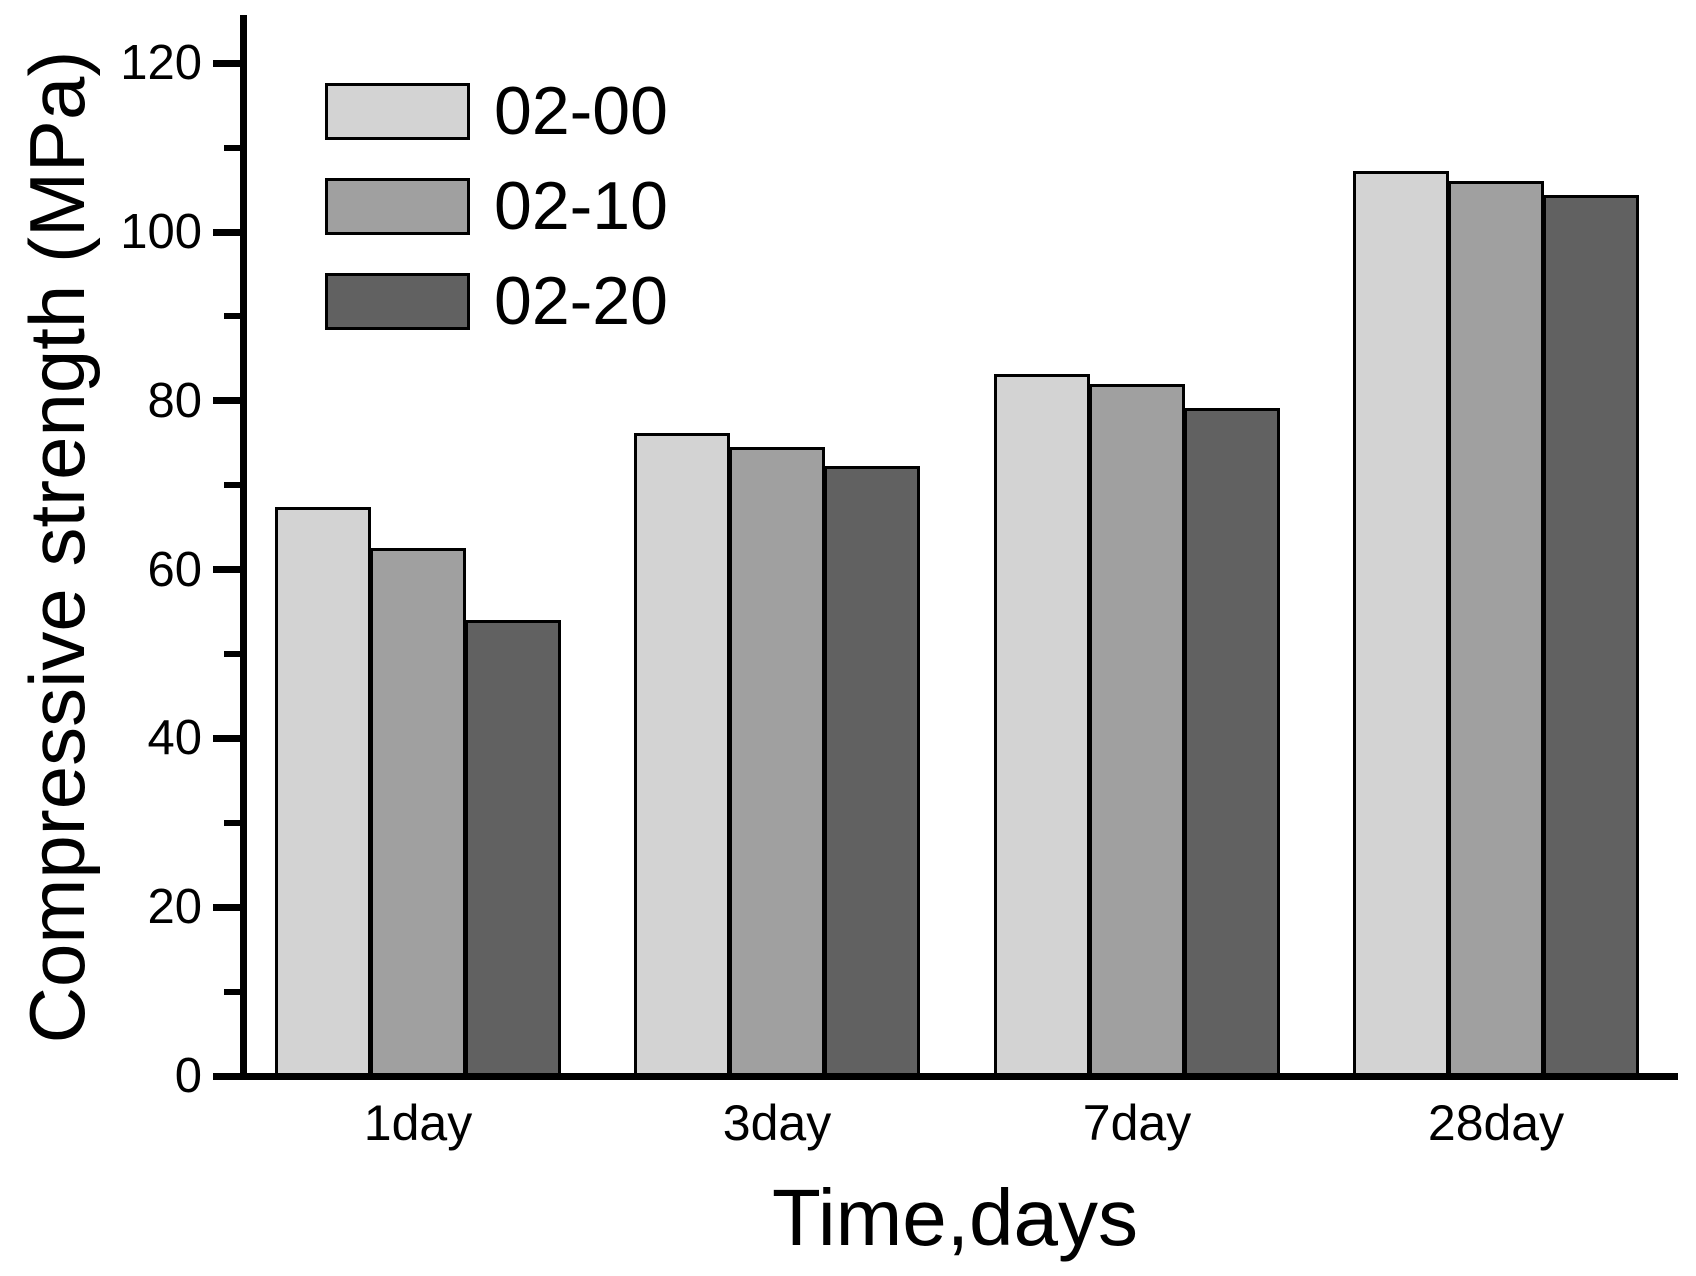  What do you see at coordinates (418, 1123) in the screenshot?
I see `x-tick-label-1day: 1day` at bounding box center [418, 1123].